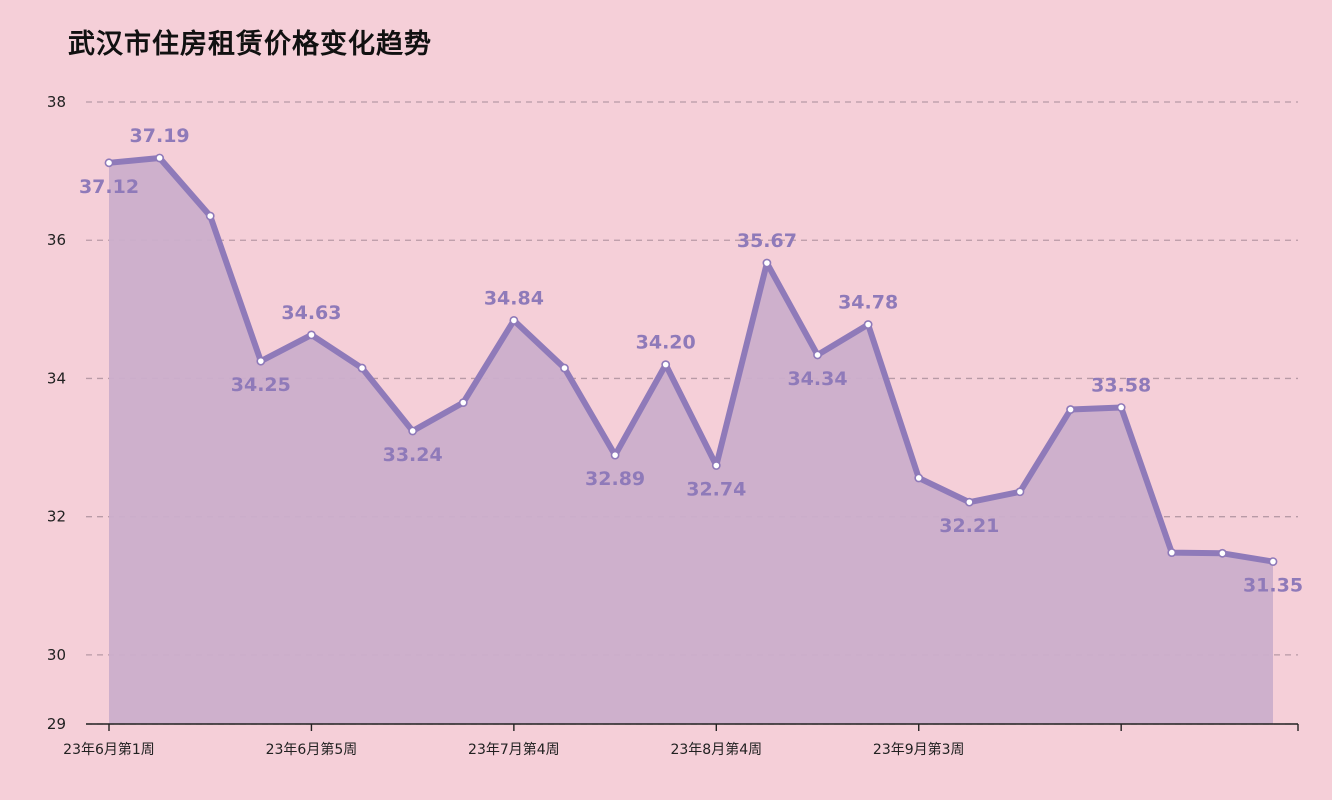  What do you see at coordinates (666, 343) in the screenshot?
I see `data-label: 34.20` at bounding box center [666, 343].